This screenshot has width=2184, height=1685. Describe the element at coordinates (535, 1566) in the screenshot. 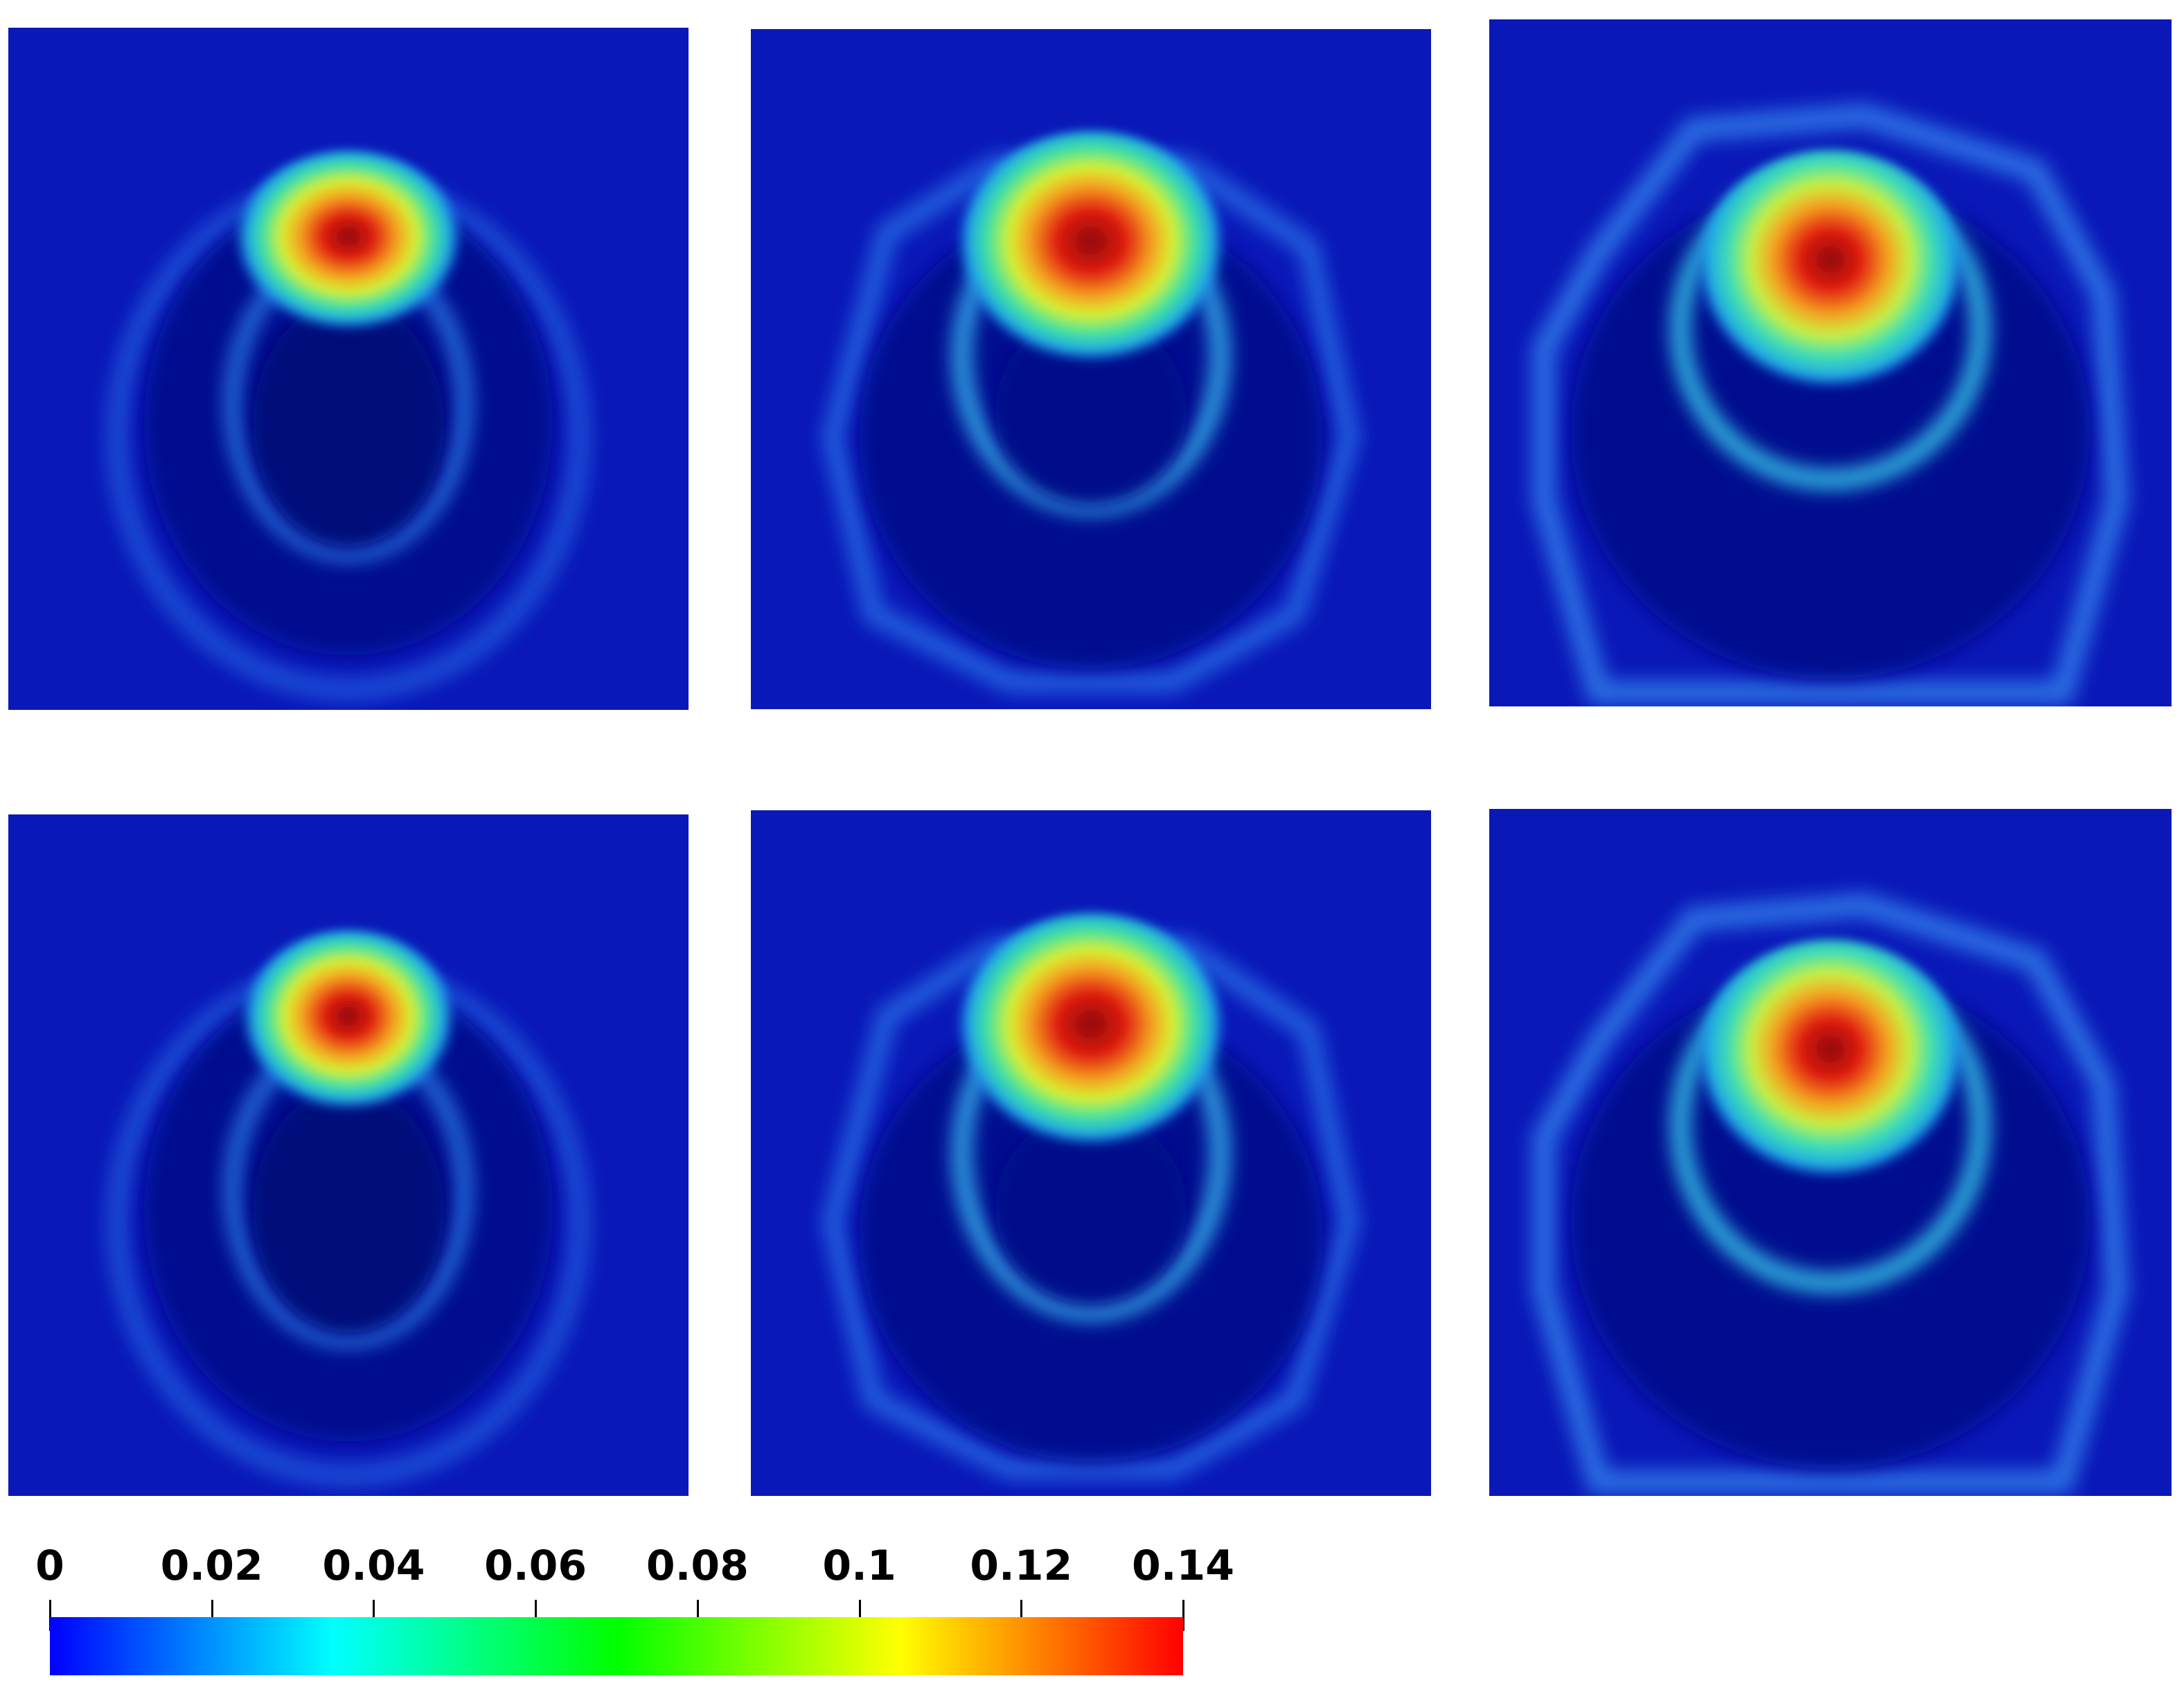

I see `colorbar-tick-label: 0.06` at that location.